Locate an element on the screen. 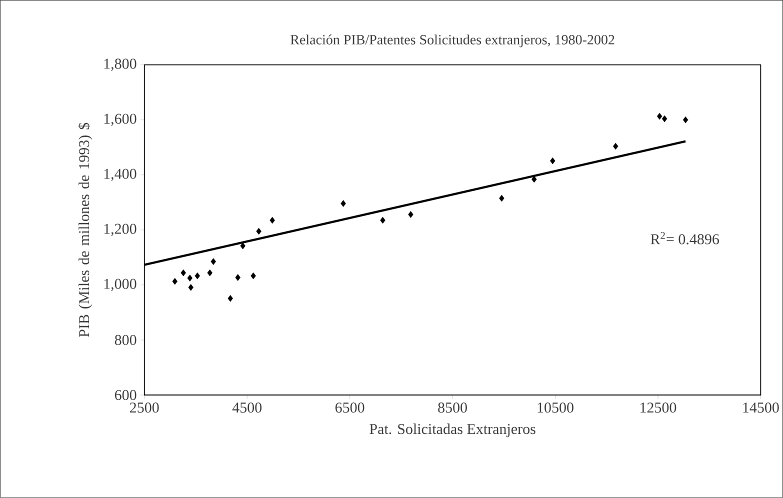  chart-title: Relación PIB/Patentes Solicitudes extranjeros, 1980-2002 is located at coordinates (452, 41).